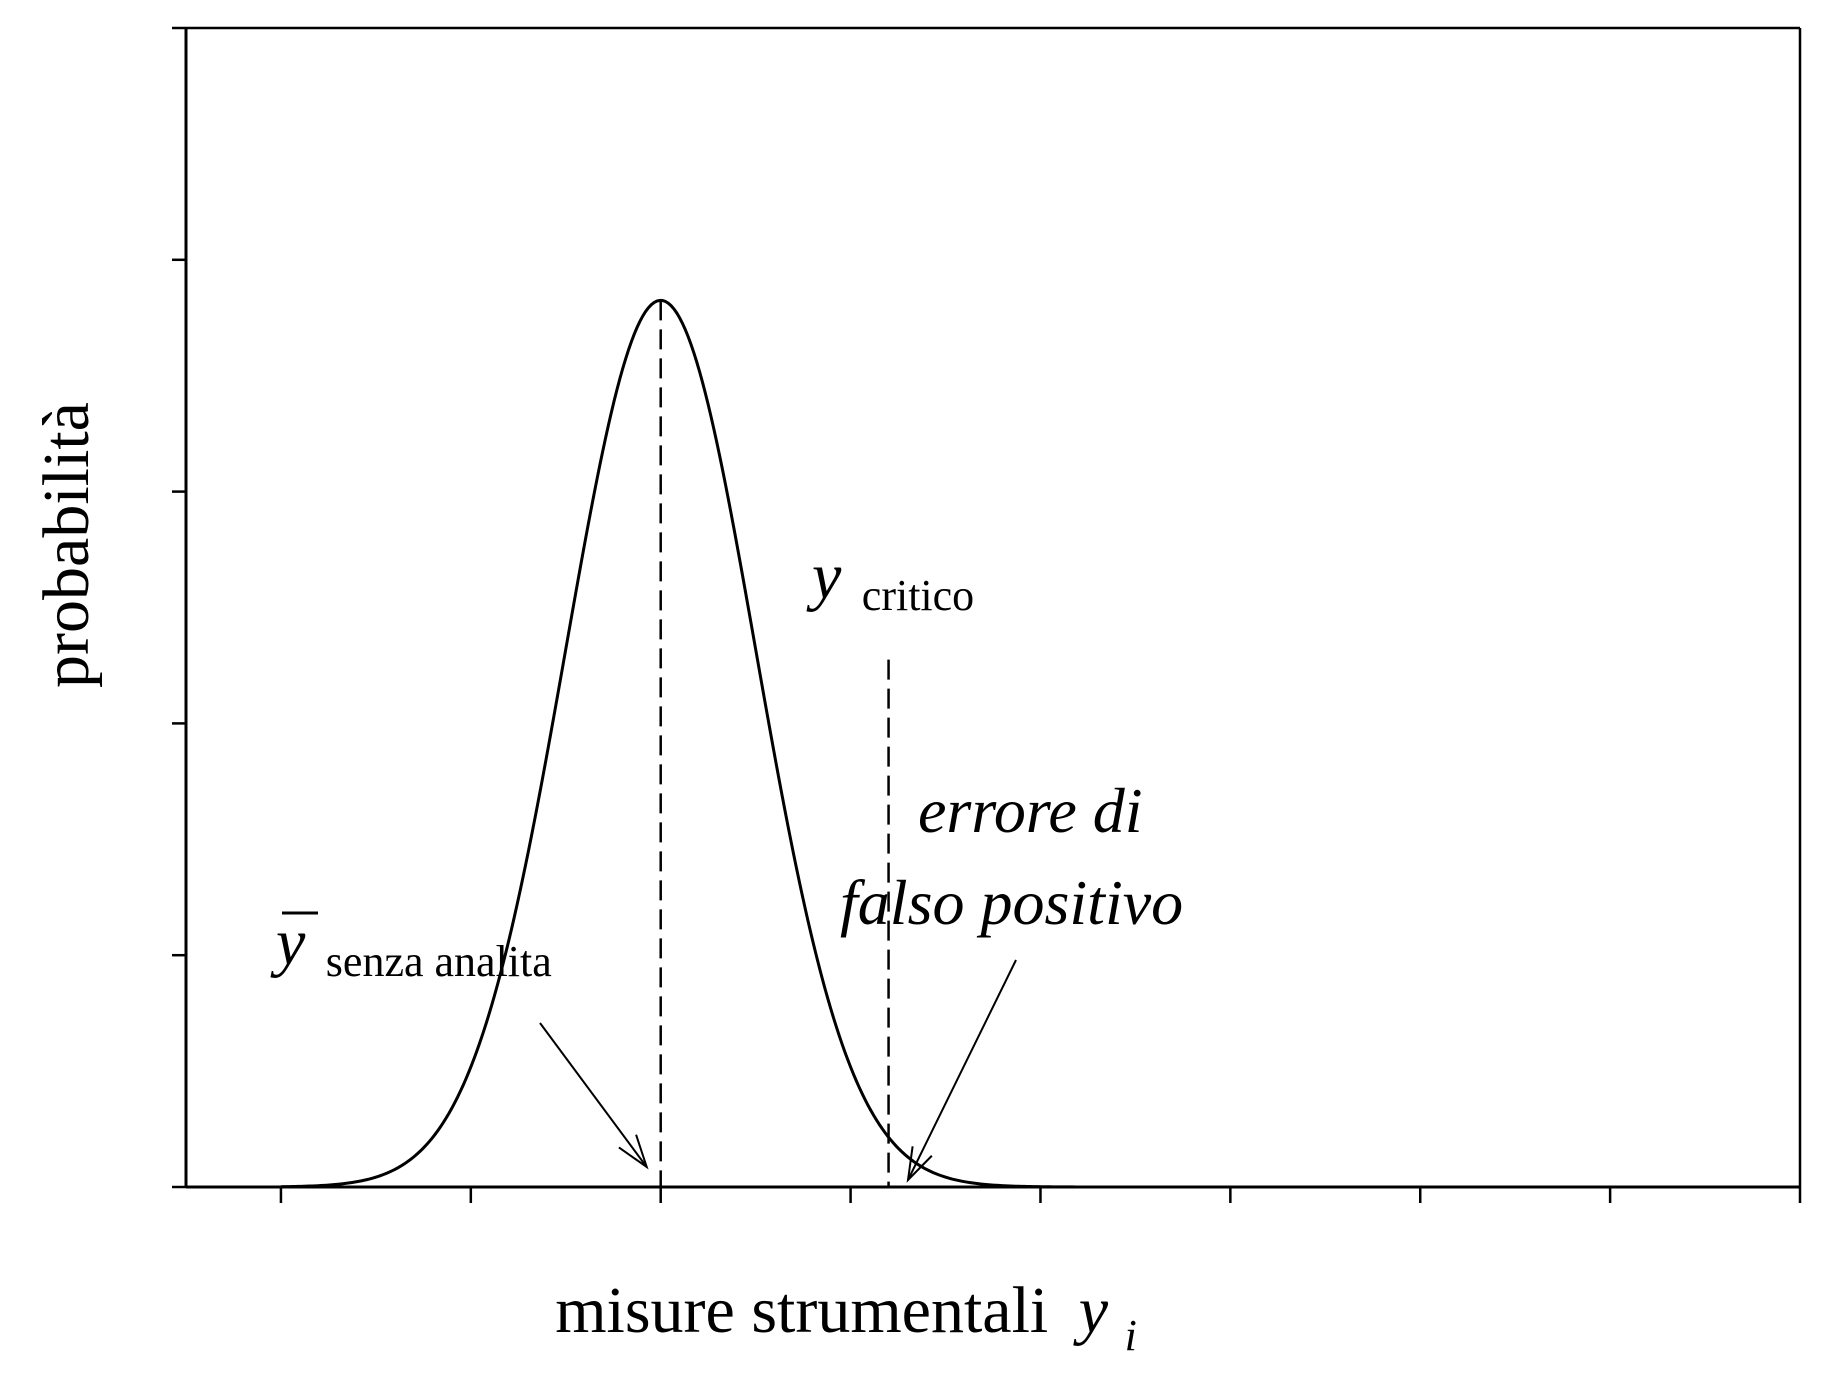 The image size is (1838, 1383). I want to click on critical-label-var: y, so click(824, 576).